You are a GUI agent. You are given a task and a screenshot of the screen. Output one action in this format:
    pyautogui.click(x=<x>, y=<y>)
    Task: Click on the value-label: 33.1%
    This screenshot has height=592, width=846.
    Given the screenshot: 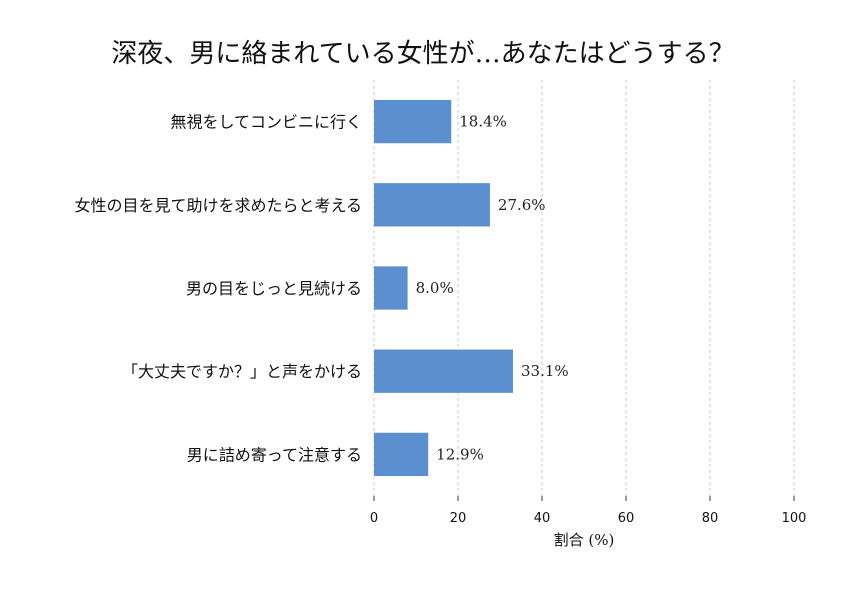 What is the action you would take?
    pyautogui.click(x=545, y=371)
    